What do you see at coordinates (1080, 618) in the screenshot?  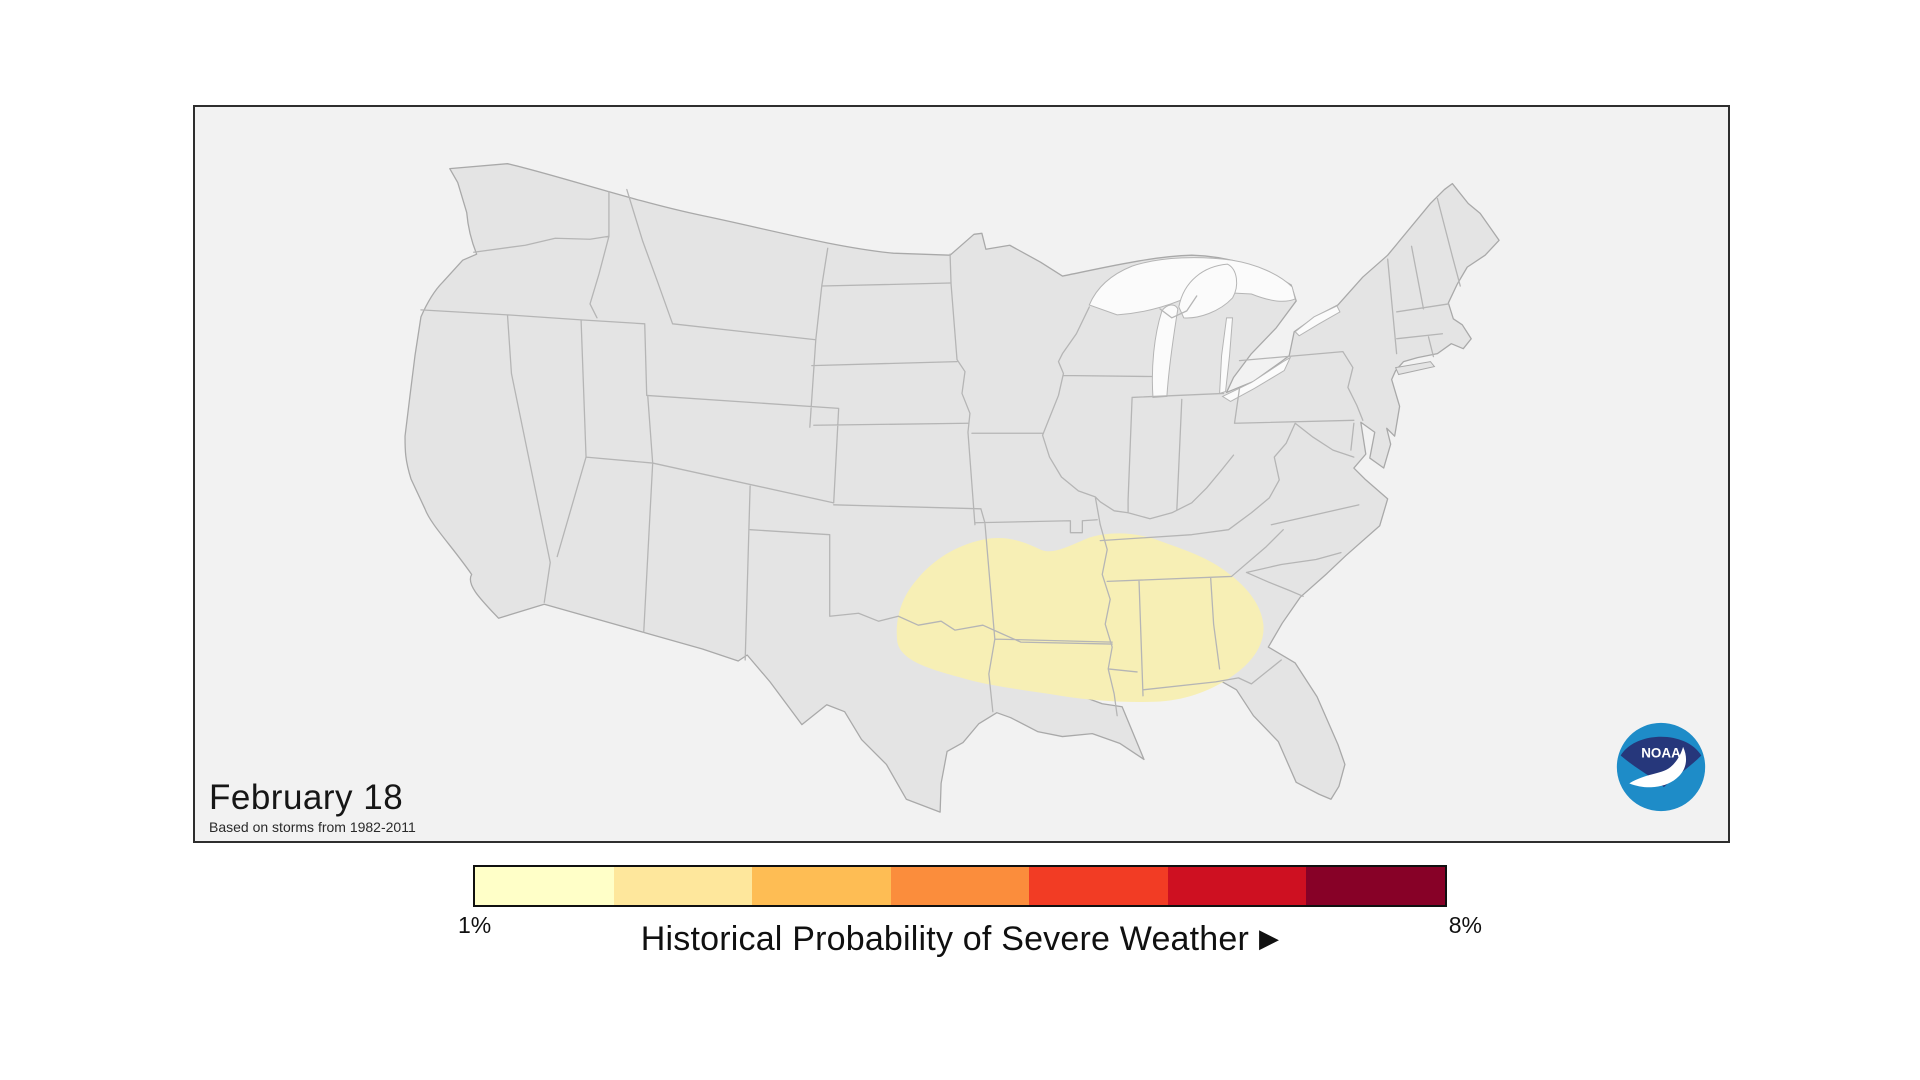 I see `probability-region` at bounding box center [1080, 618].